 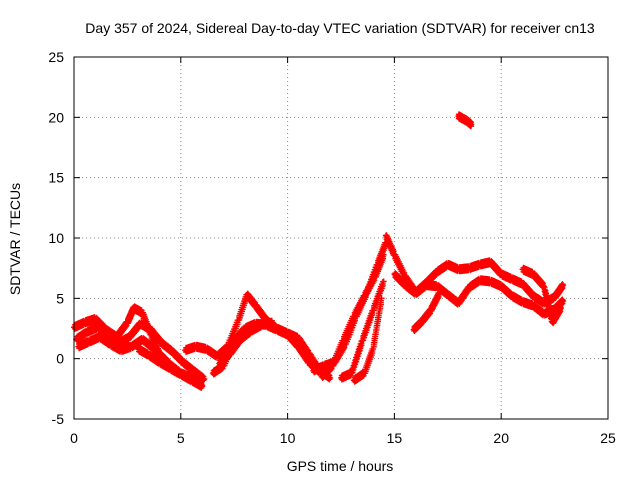 I want to click on series-track-d, so click(x=170, y=367).